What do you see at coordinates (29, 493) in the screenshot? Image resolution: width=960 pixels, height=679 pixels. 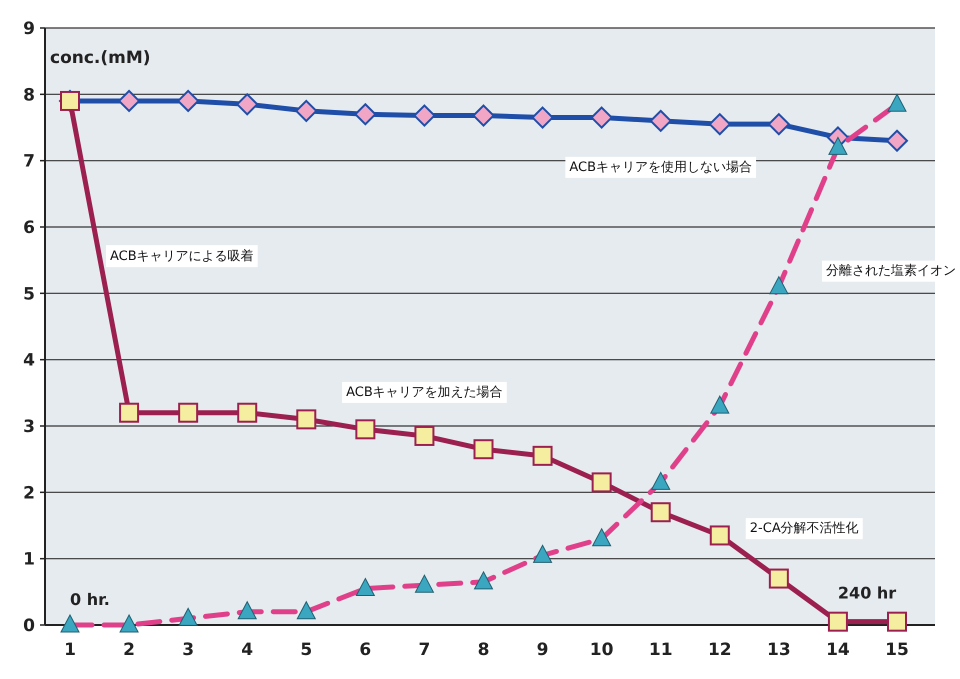 I see `y-tick-label: 2` at bounding box center [29, 493].